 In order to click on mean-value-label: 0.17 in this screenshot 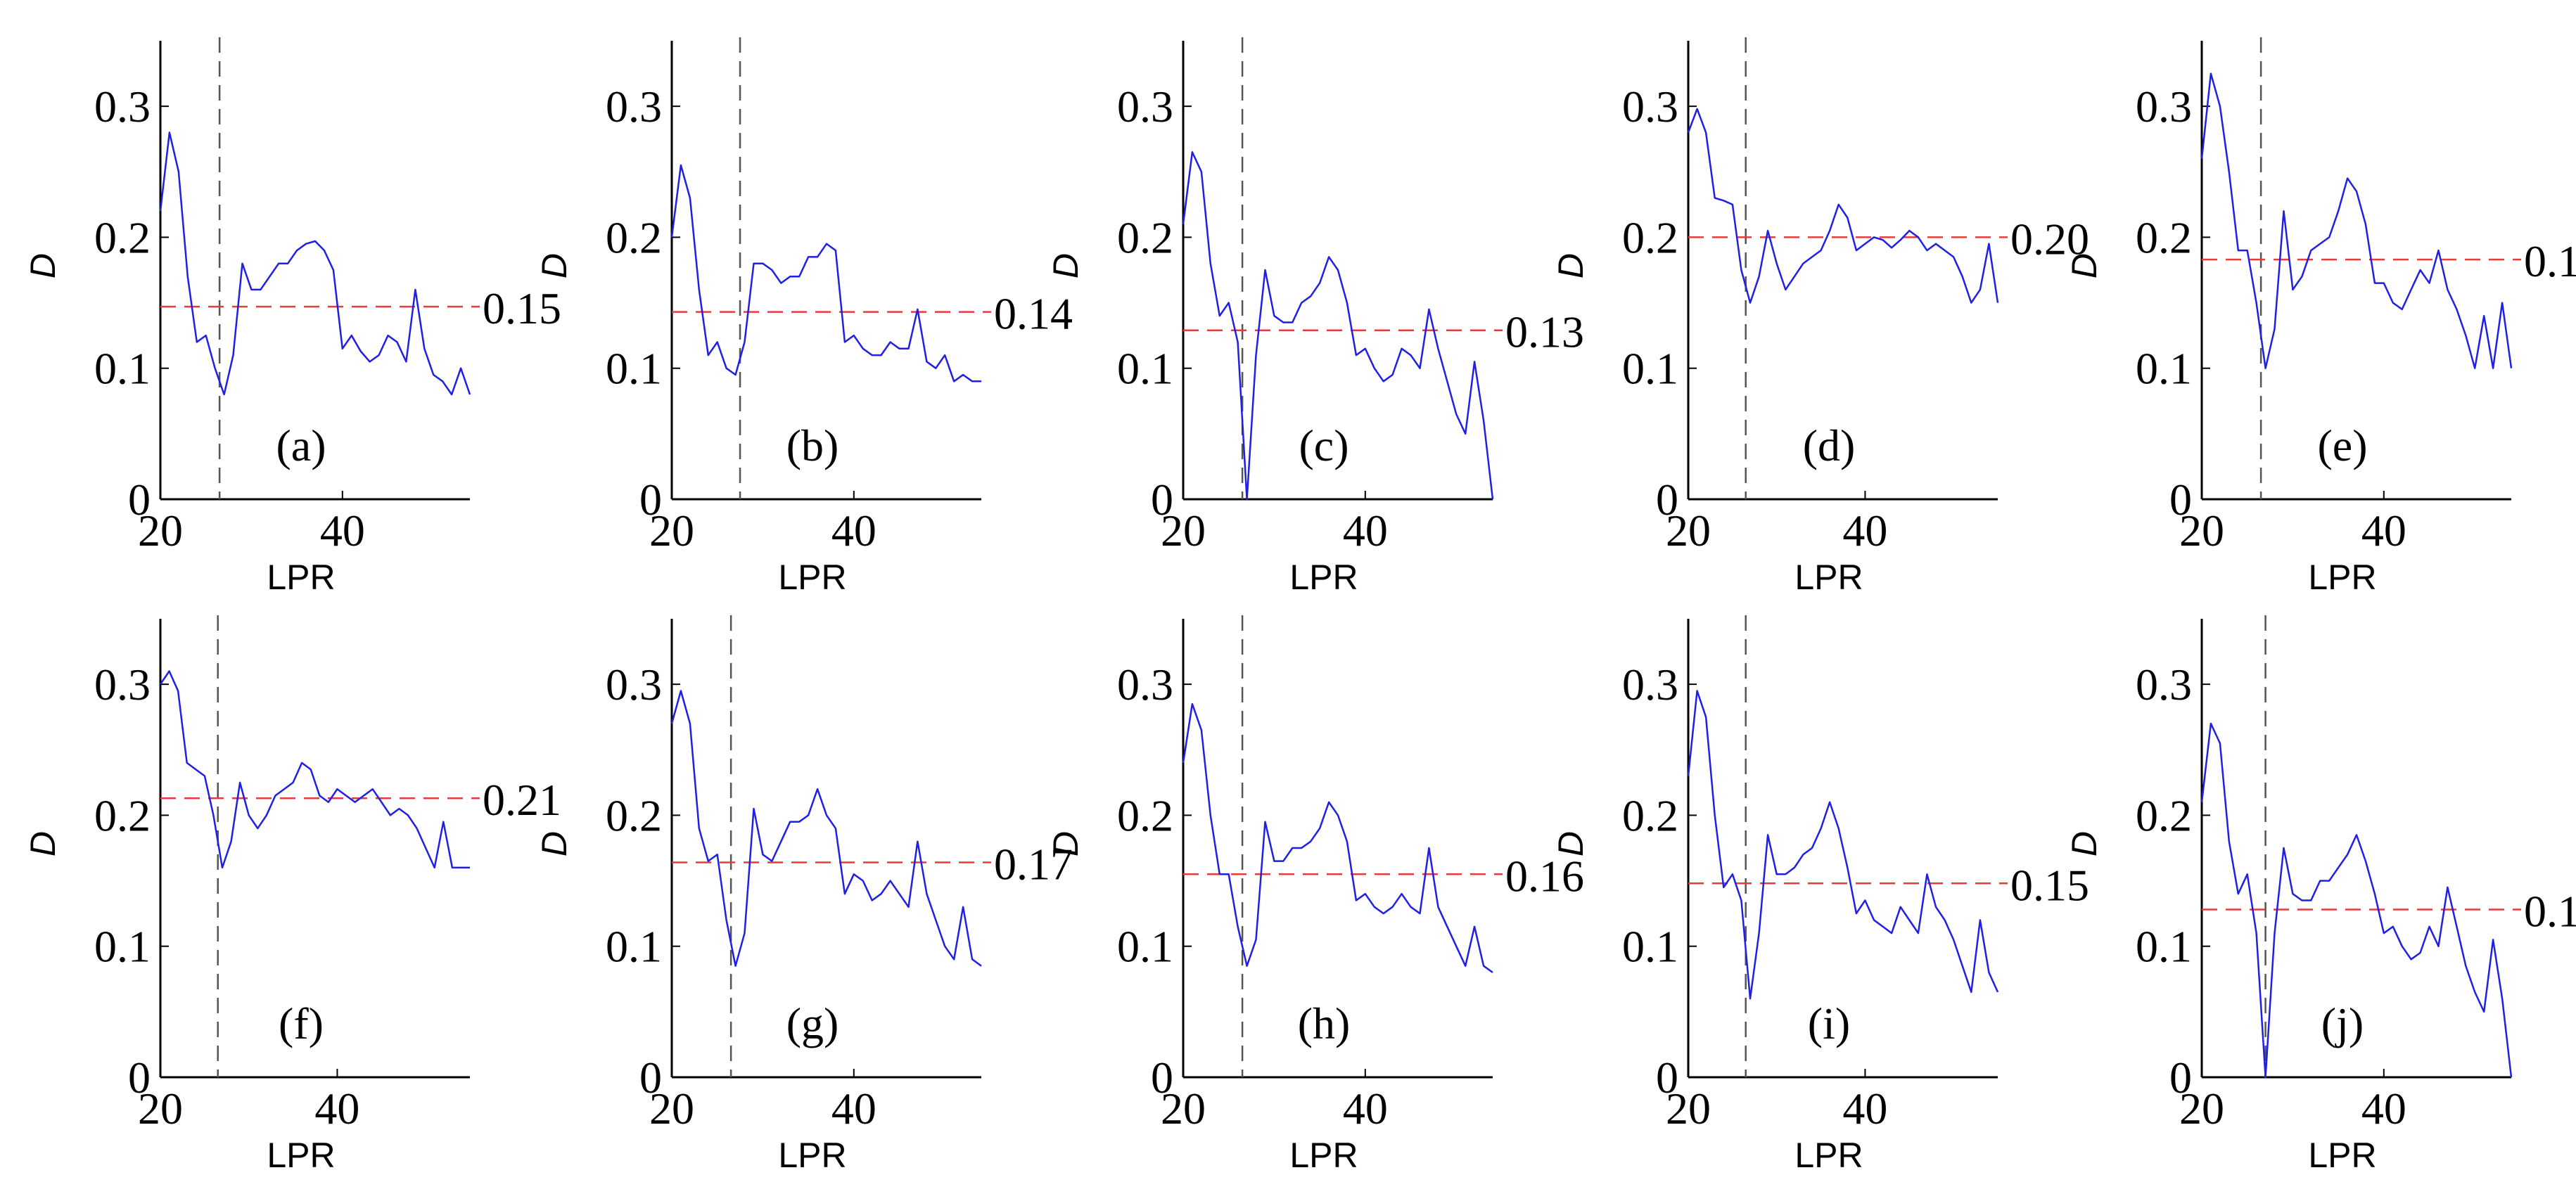, I will do `click(1033, 864)`.